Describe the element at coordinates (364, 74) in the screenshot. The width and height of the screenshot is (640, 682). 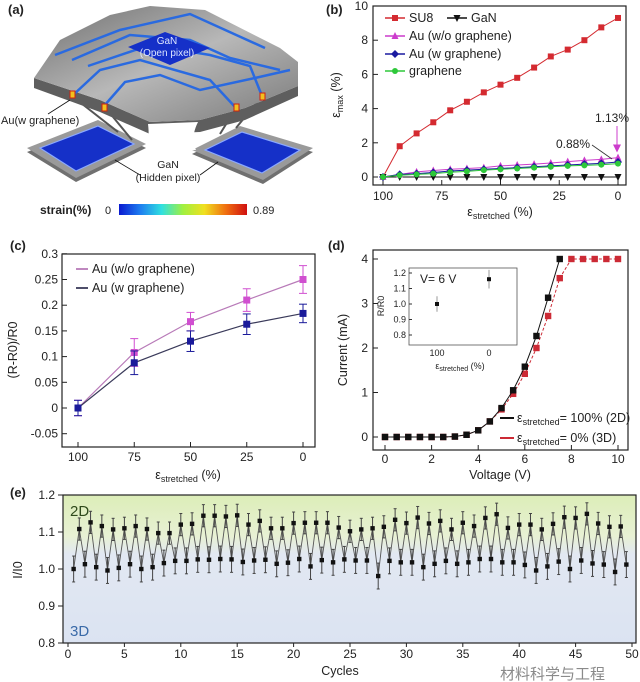
I see `y-tick-label: 6` at that location.